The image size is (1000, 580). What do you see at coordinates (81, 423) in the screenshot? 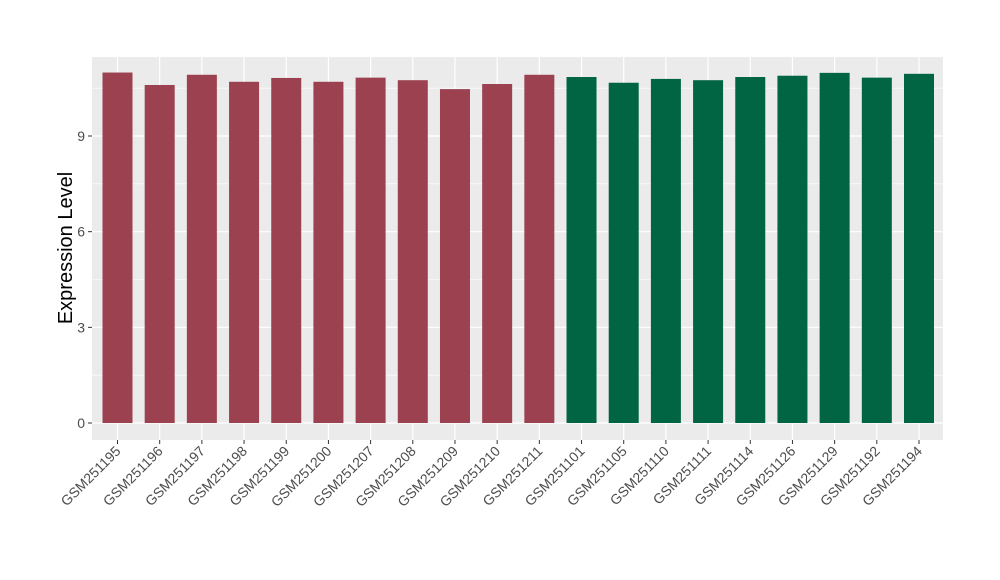
I see `y-tick-label: 0` at bounding box center [81, 423].